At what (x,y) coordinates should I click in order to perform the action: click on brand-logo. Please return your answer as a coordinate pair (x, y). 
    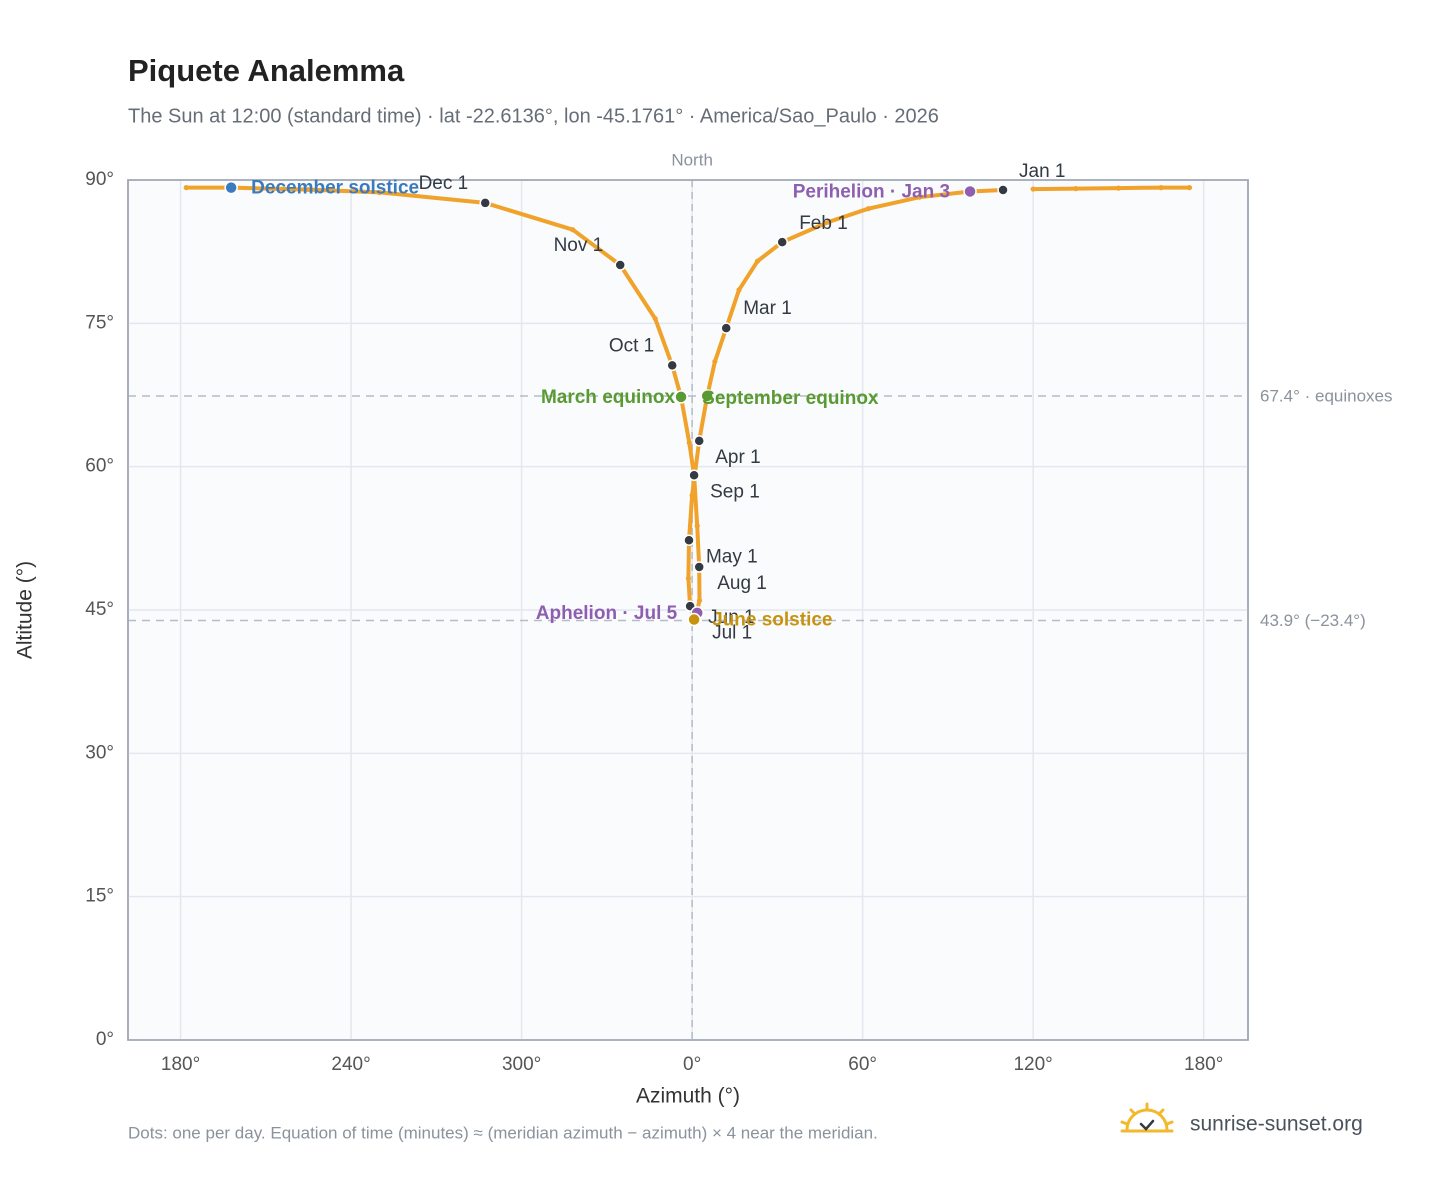
    Looking at the image, I should click on (1147, 1117).